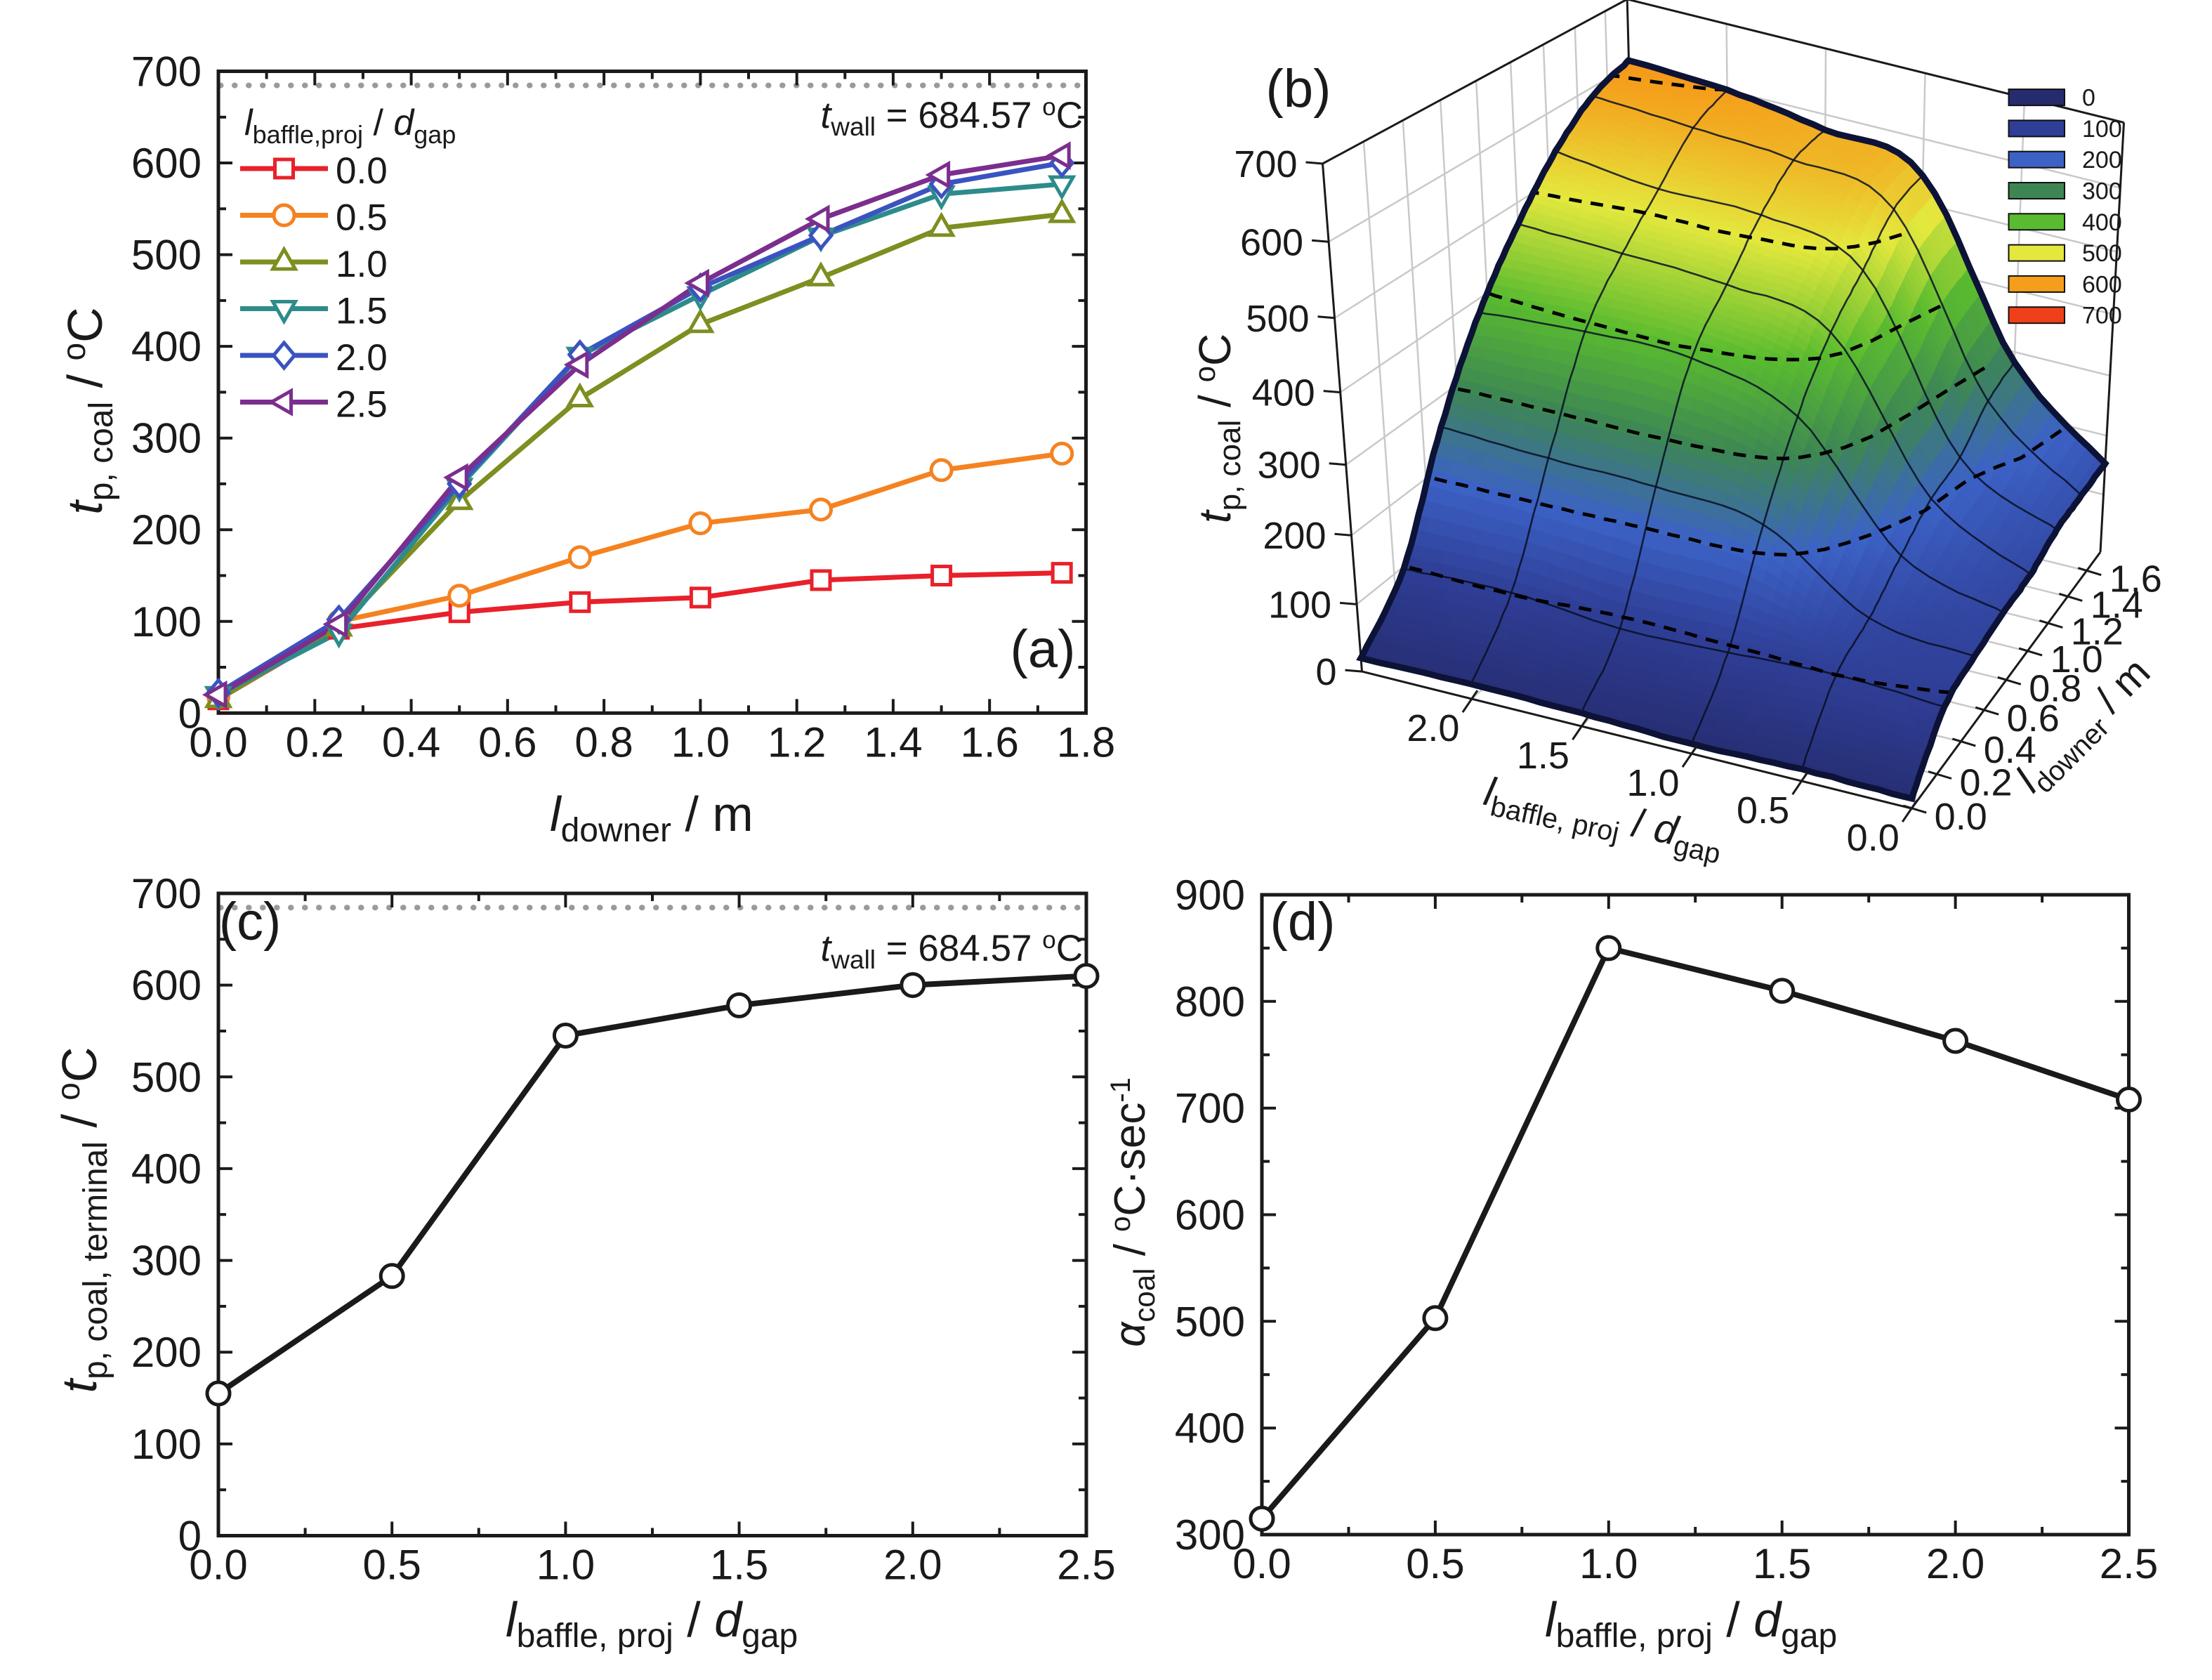  What do you see at coordinates (1210, 896) in the screenshot?
I see `svg-text: 900` at bounding box center [1210, 896].